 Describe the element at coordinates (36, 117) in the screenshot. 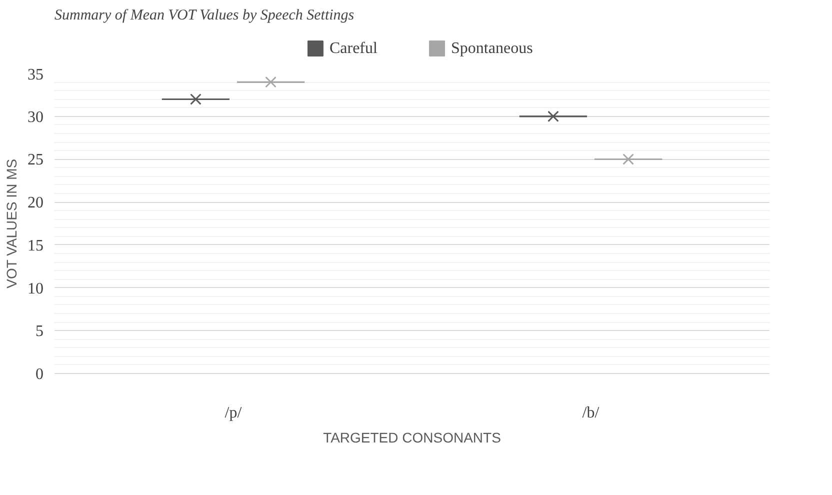

I see `y-tick-label: 30` at that location.